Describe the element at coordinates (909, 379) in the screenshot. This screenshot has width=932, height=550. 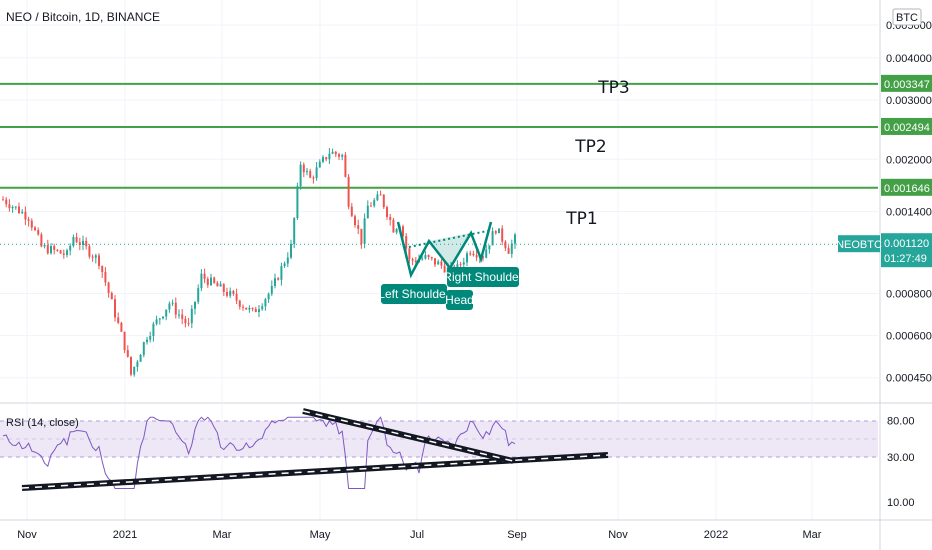
I see `price-tick-label: 0.000450` at that location.